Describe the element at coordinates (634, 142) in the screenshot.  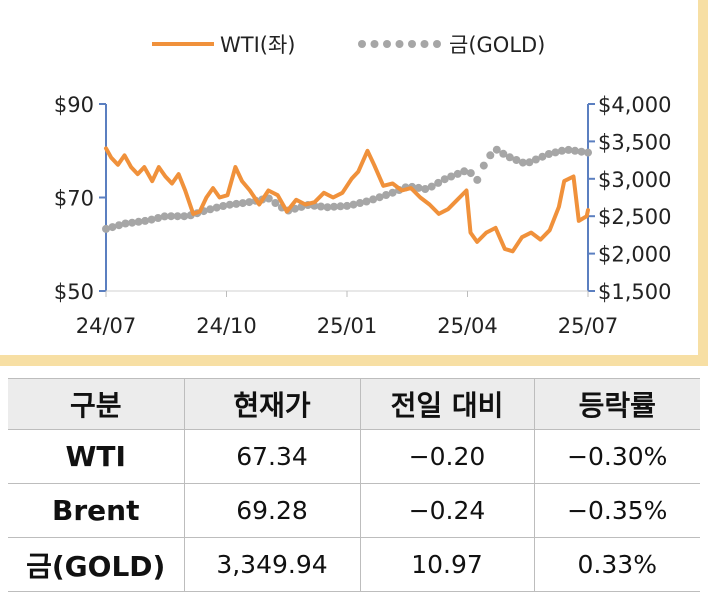
I see `right-tick-label: $3,500` at that location.